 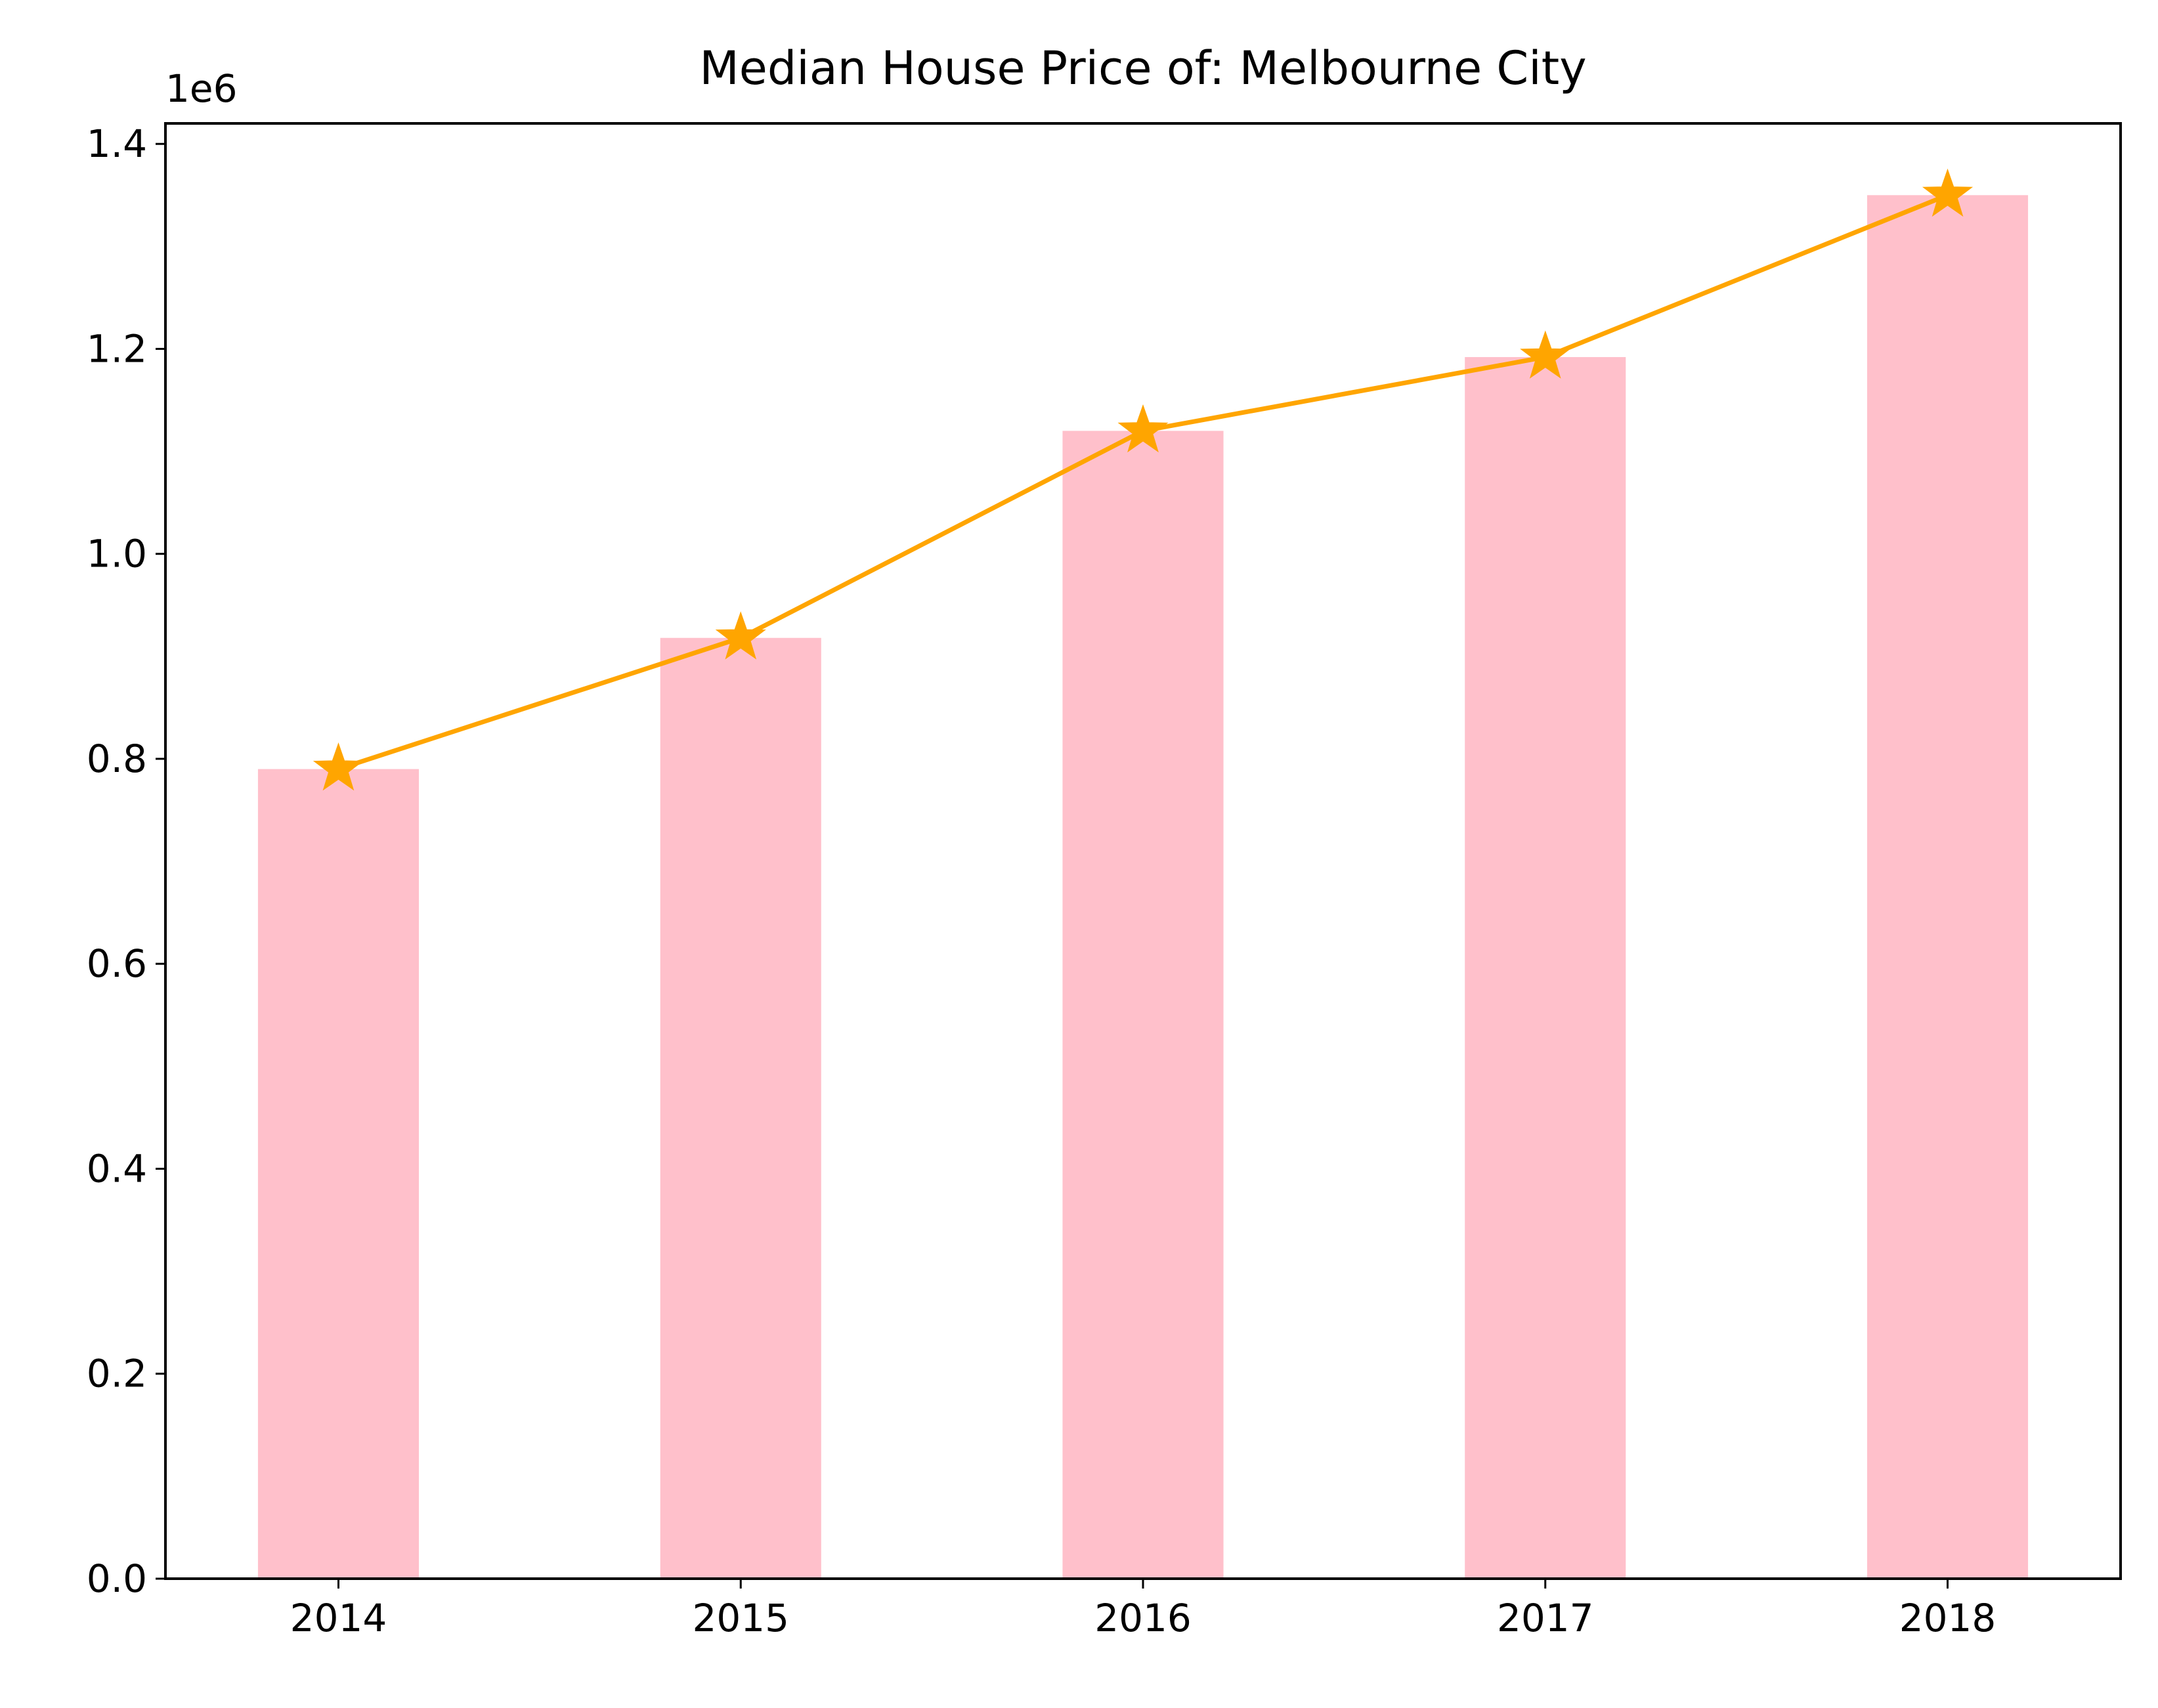 What do you see at coordinates (126, 861) in the screenshot?
I see `y-axis: 0.0 0.2 0.4 0.6 0.8 1.0 1.2 1.4` at bounding box center [126, 861].